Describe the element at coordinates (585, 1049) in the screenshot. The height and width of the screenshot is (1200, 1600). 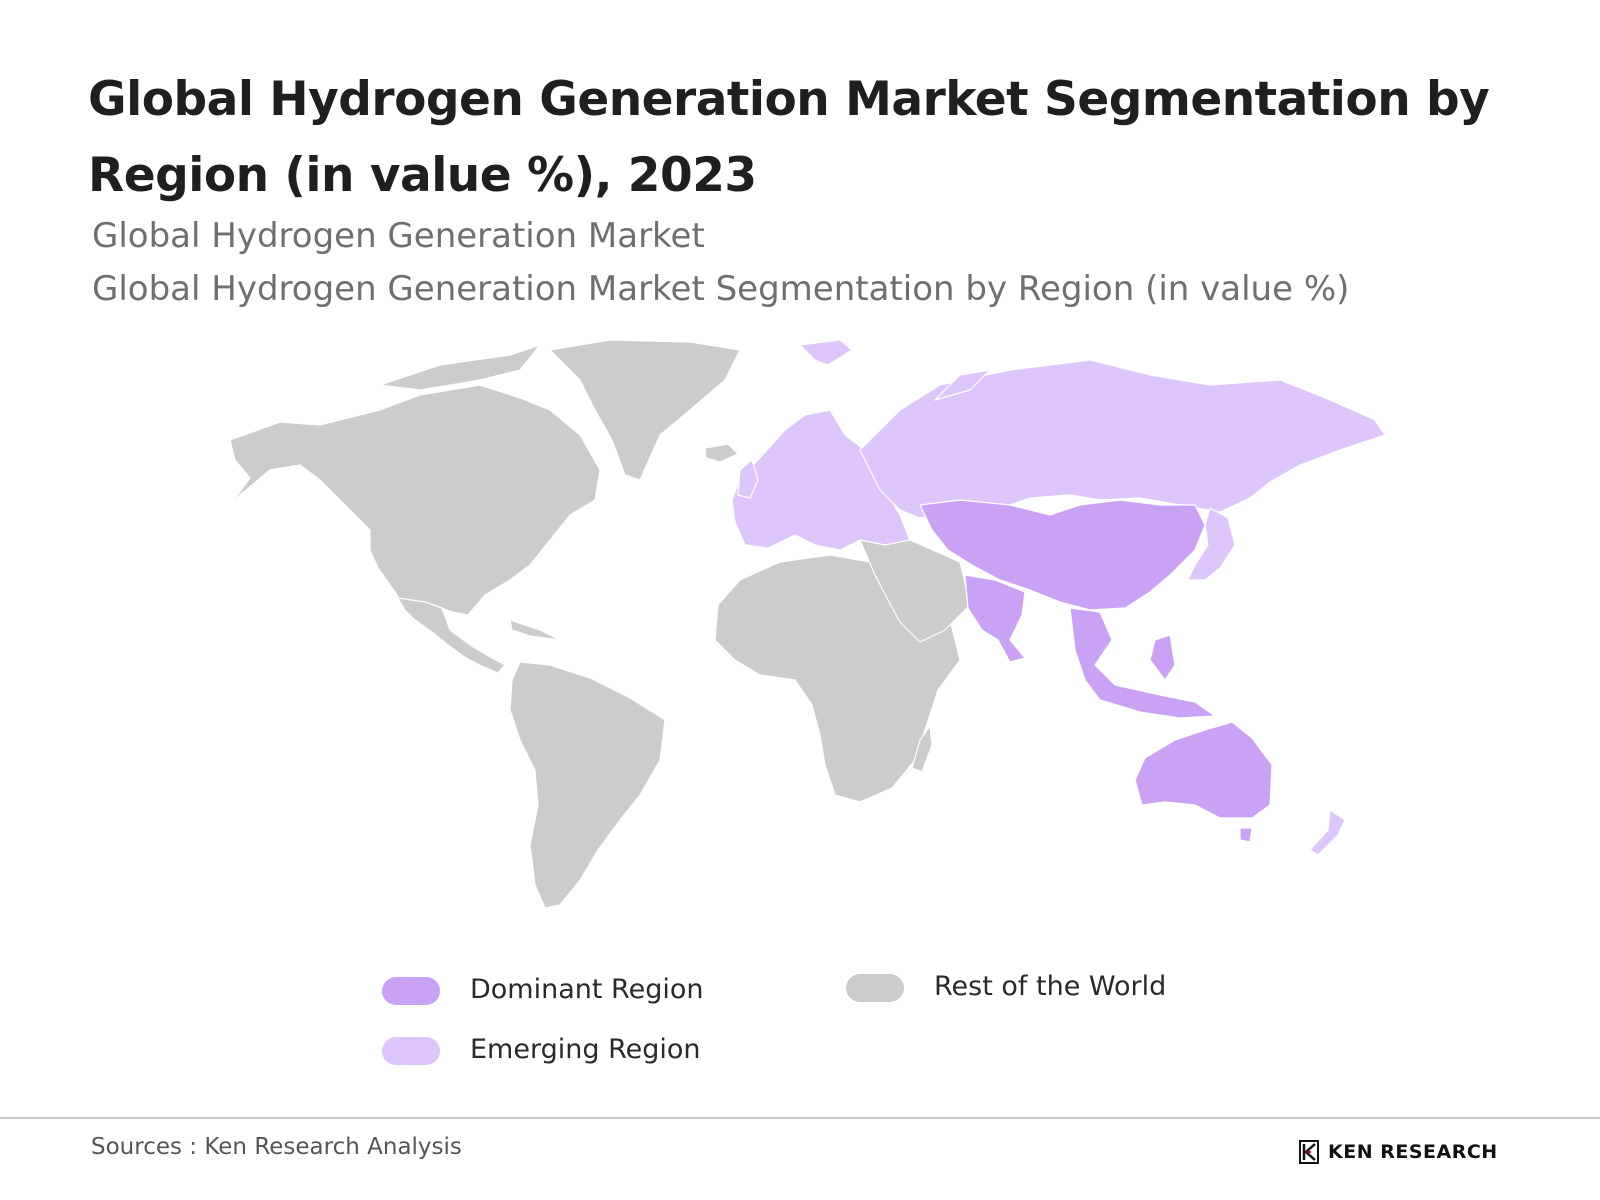
I see `legend-label-emerging: Emerging Region` at that location.